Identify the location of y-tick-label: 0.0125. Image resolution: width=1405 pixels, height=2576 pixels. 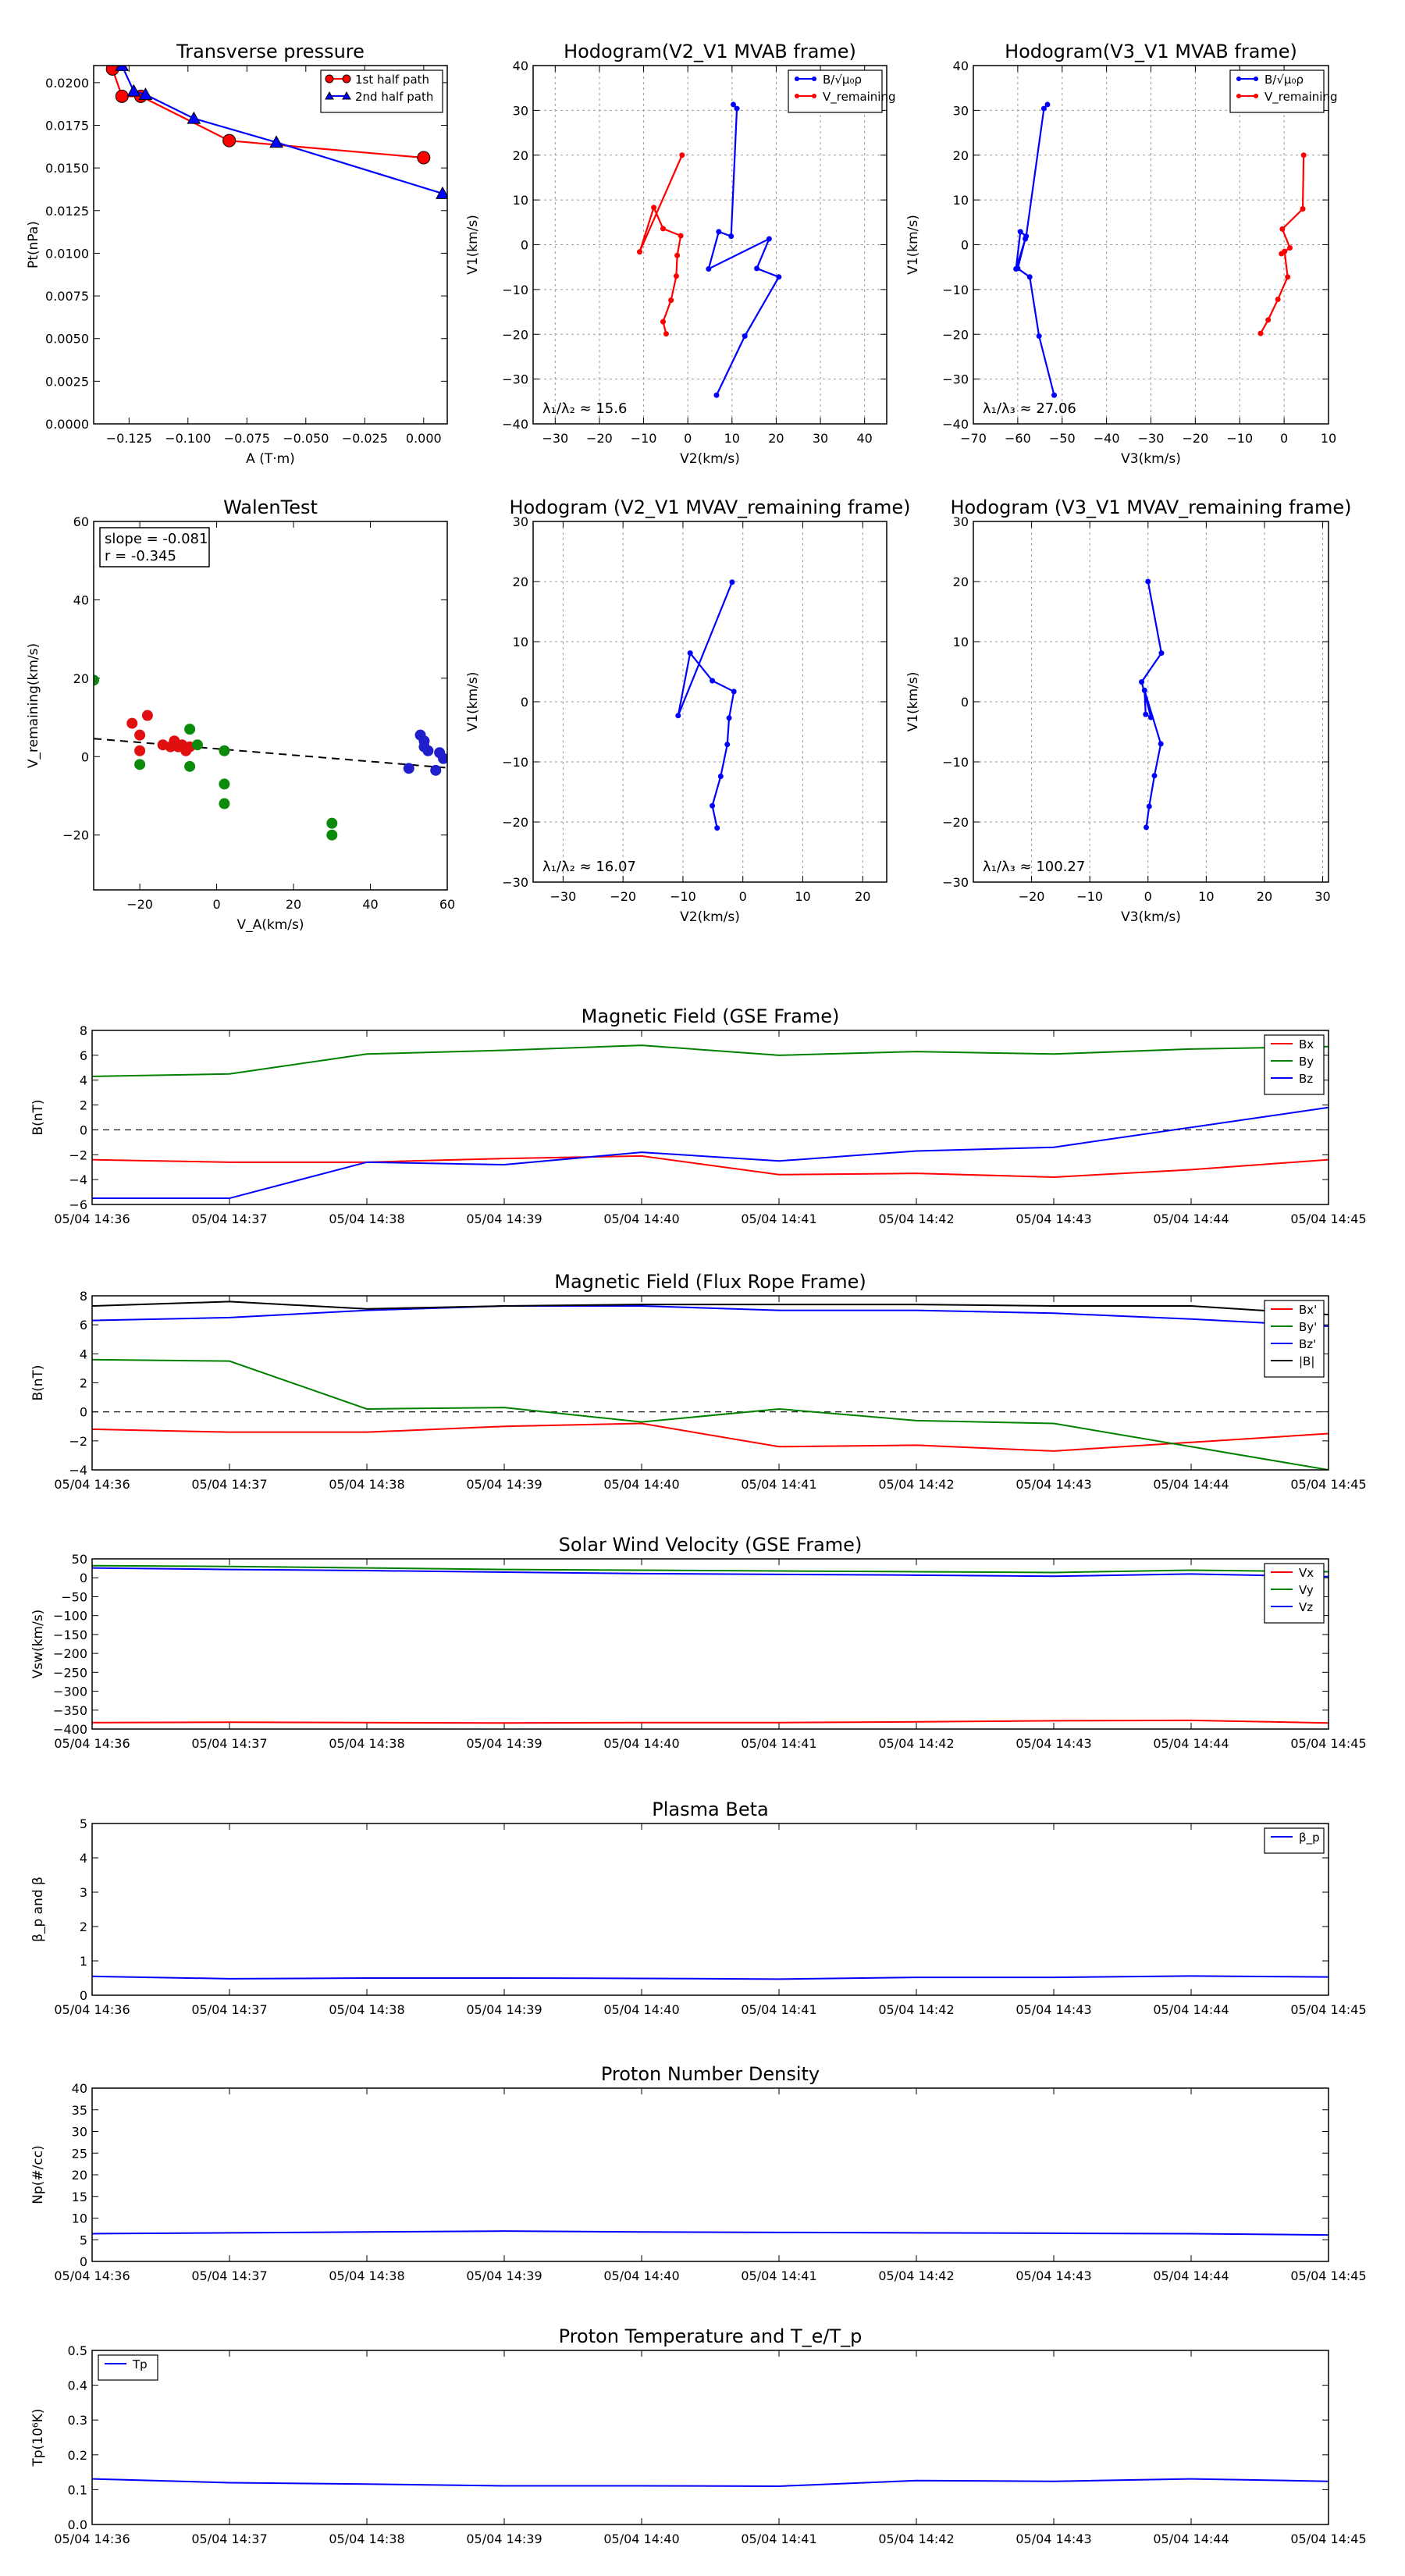
(67, 211).